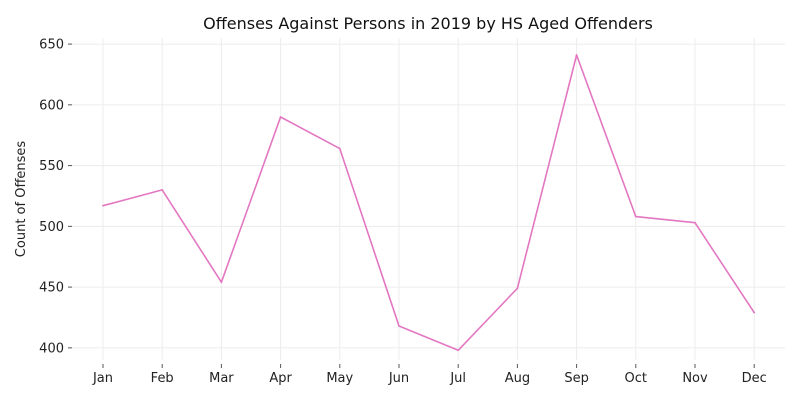 The height and width of the screenshot is (400, 800). What do you see at coordinates (51, 105) in the screenshot?
I see `y-tick-label: 600` at bounding box center [51, 105].